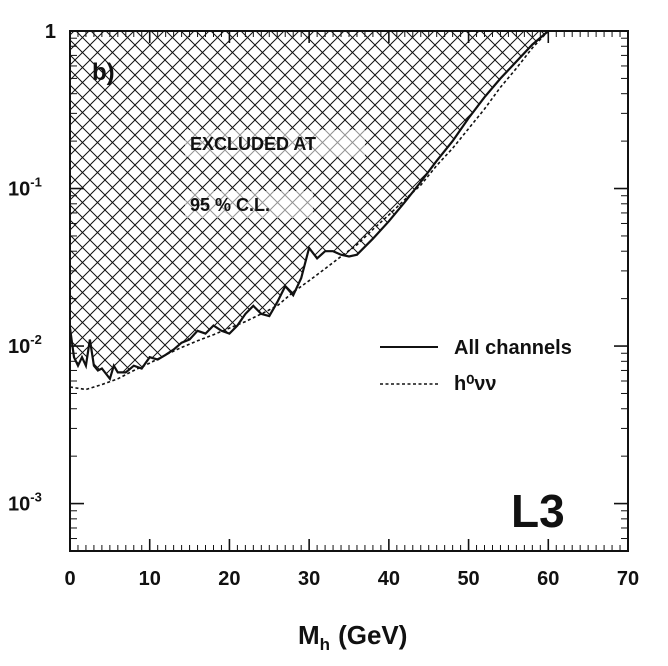  I want to click on y-tick-label: 1, so click(50, 32).